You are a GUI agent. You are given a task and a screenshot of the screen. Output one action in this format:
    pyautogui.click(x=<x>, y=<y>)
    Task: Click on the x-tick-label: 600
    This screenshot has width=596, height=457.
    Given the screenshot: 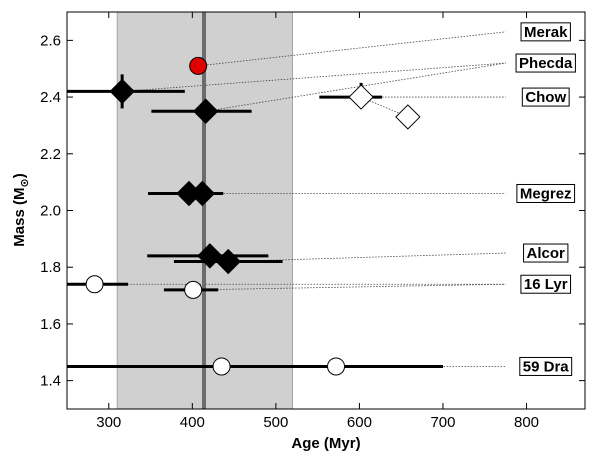 What is the action you would take?
    pyautogui.click(x=359, y=422)
    